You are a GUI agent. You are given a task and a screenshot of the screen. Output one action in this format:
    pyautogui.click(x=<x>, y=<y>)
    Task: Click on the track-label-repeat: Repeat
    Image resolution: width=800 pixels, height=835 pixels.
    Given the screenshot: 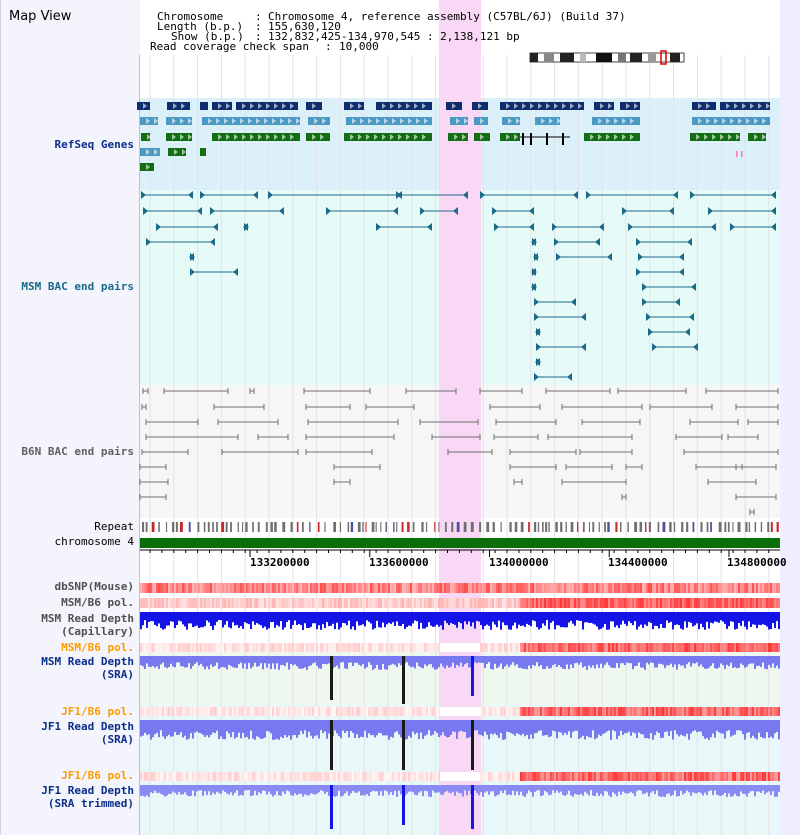 What is the action you would take?
    pyautogui.click(x=114, y=526)
    